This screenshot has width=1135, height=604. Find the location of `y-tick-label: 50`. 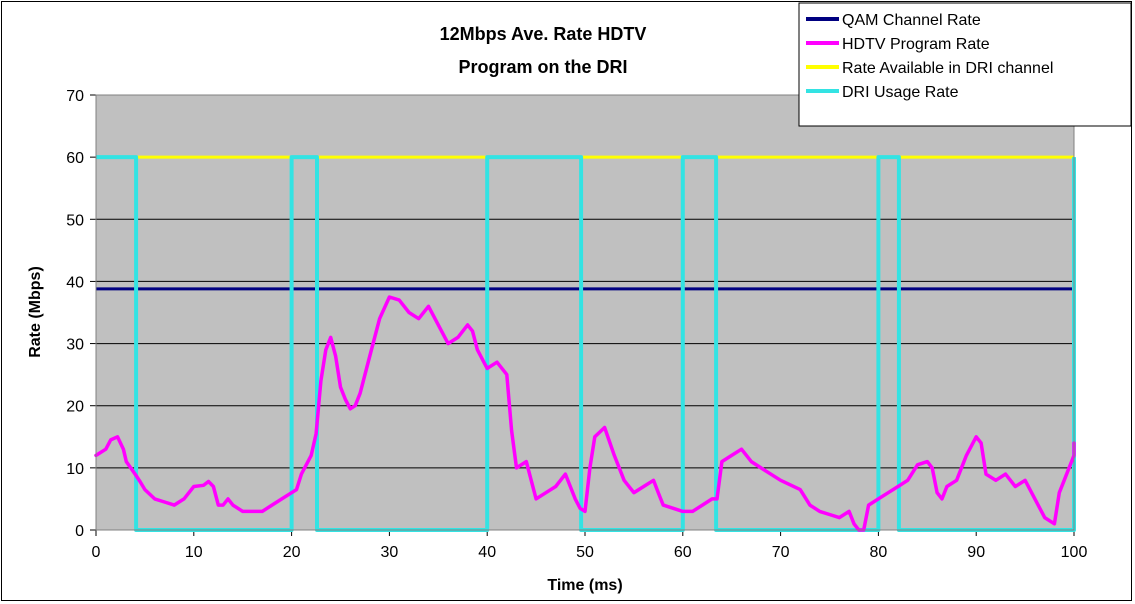

y-tick-label: 50 is located at coordinates (75, 220).